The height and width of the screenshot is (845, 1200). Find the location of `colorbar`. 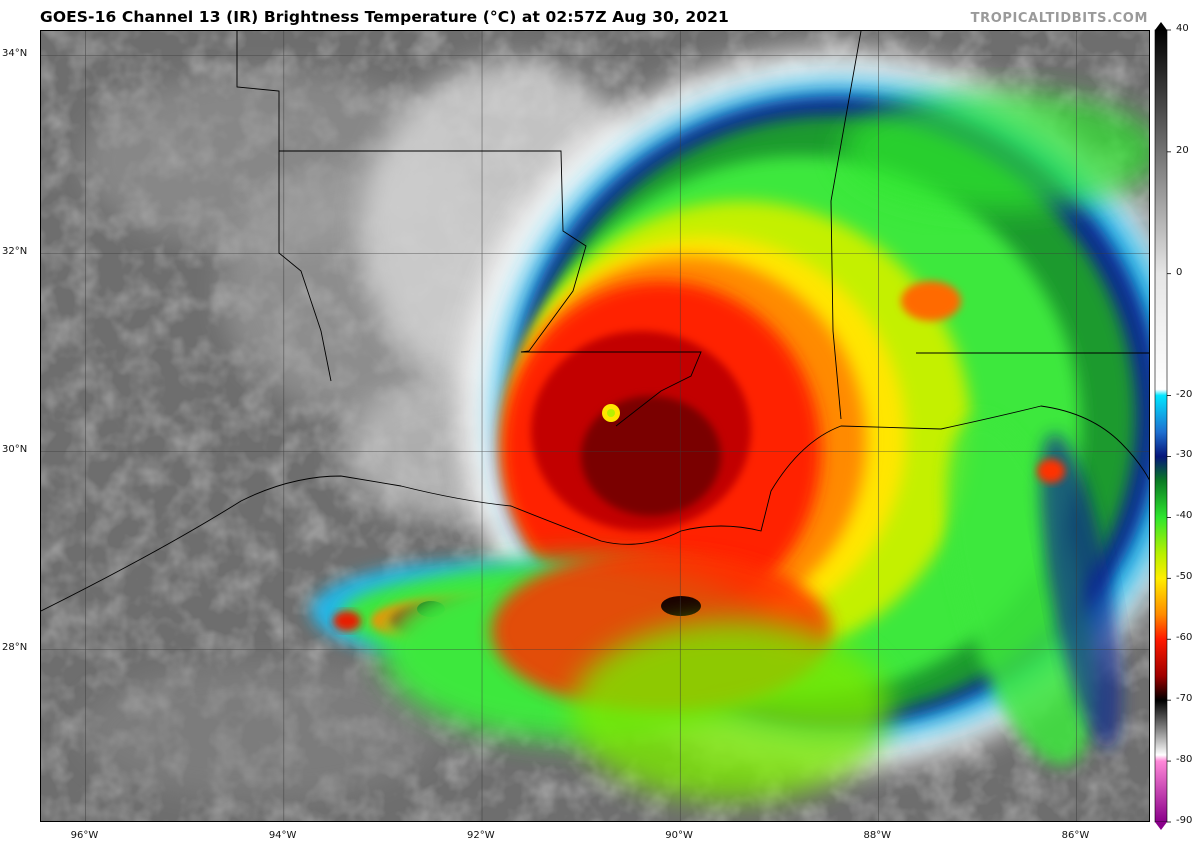

colorbar is located at coordinates (1162, 426).